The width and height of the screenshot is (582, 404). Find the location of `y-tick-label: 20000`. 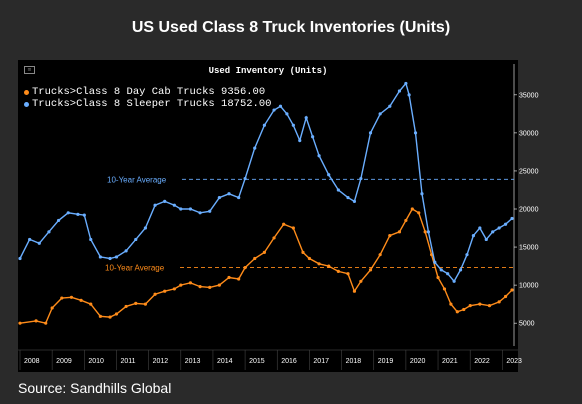

y-tick-label: 20000 is located at coordinates (529, 210).